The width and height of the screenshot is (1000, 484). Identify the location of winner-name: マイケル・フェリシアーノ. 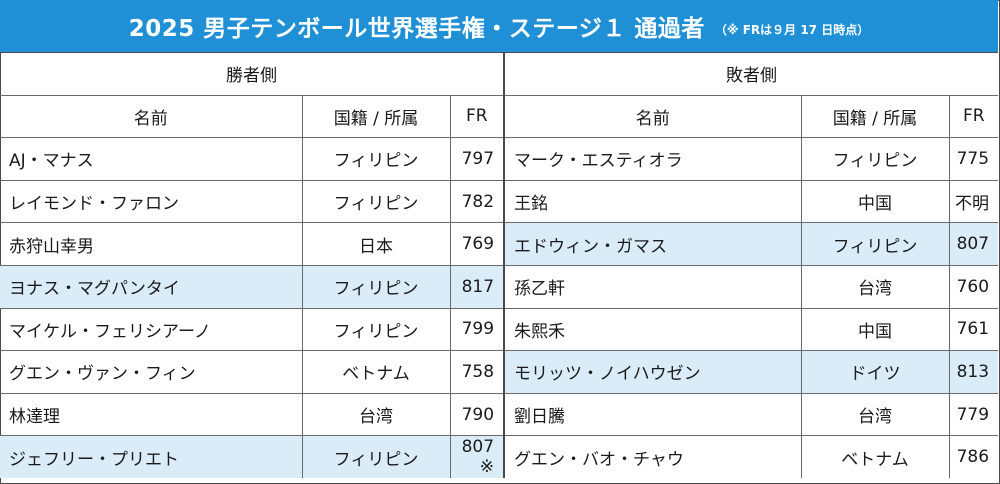
(151, 329).